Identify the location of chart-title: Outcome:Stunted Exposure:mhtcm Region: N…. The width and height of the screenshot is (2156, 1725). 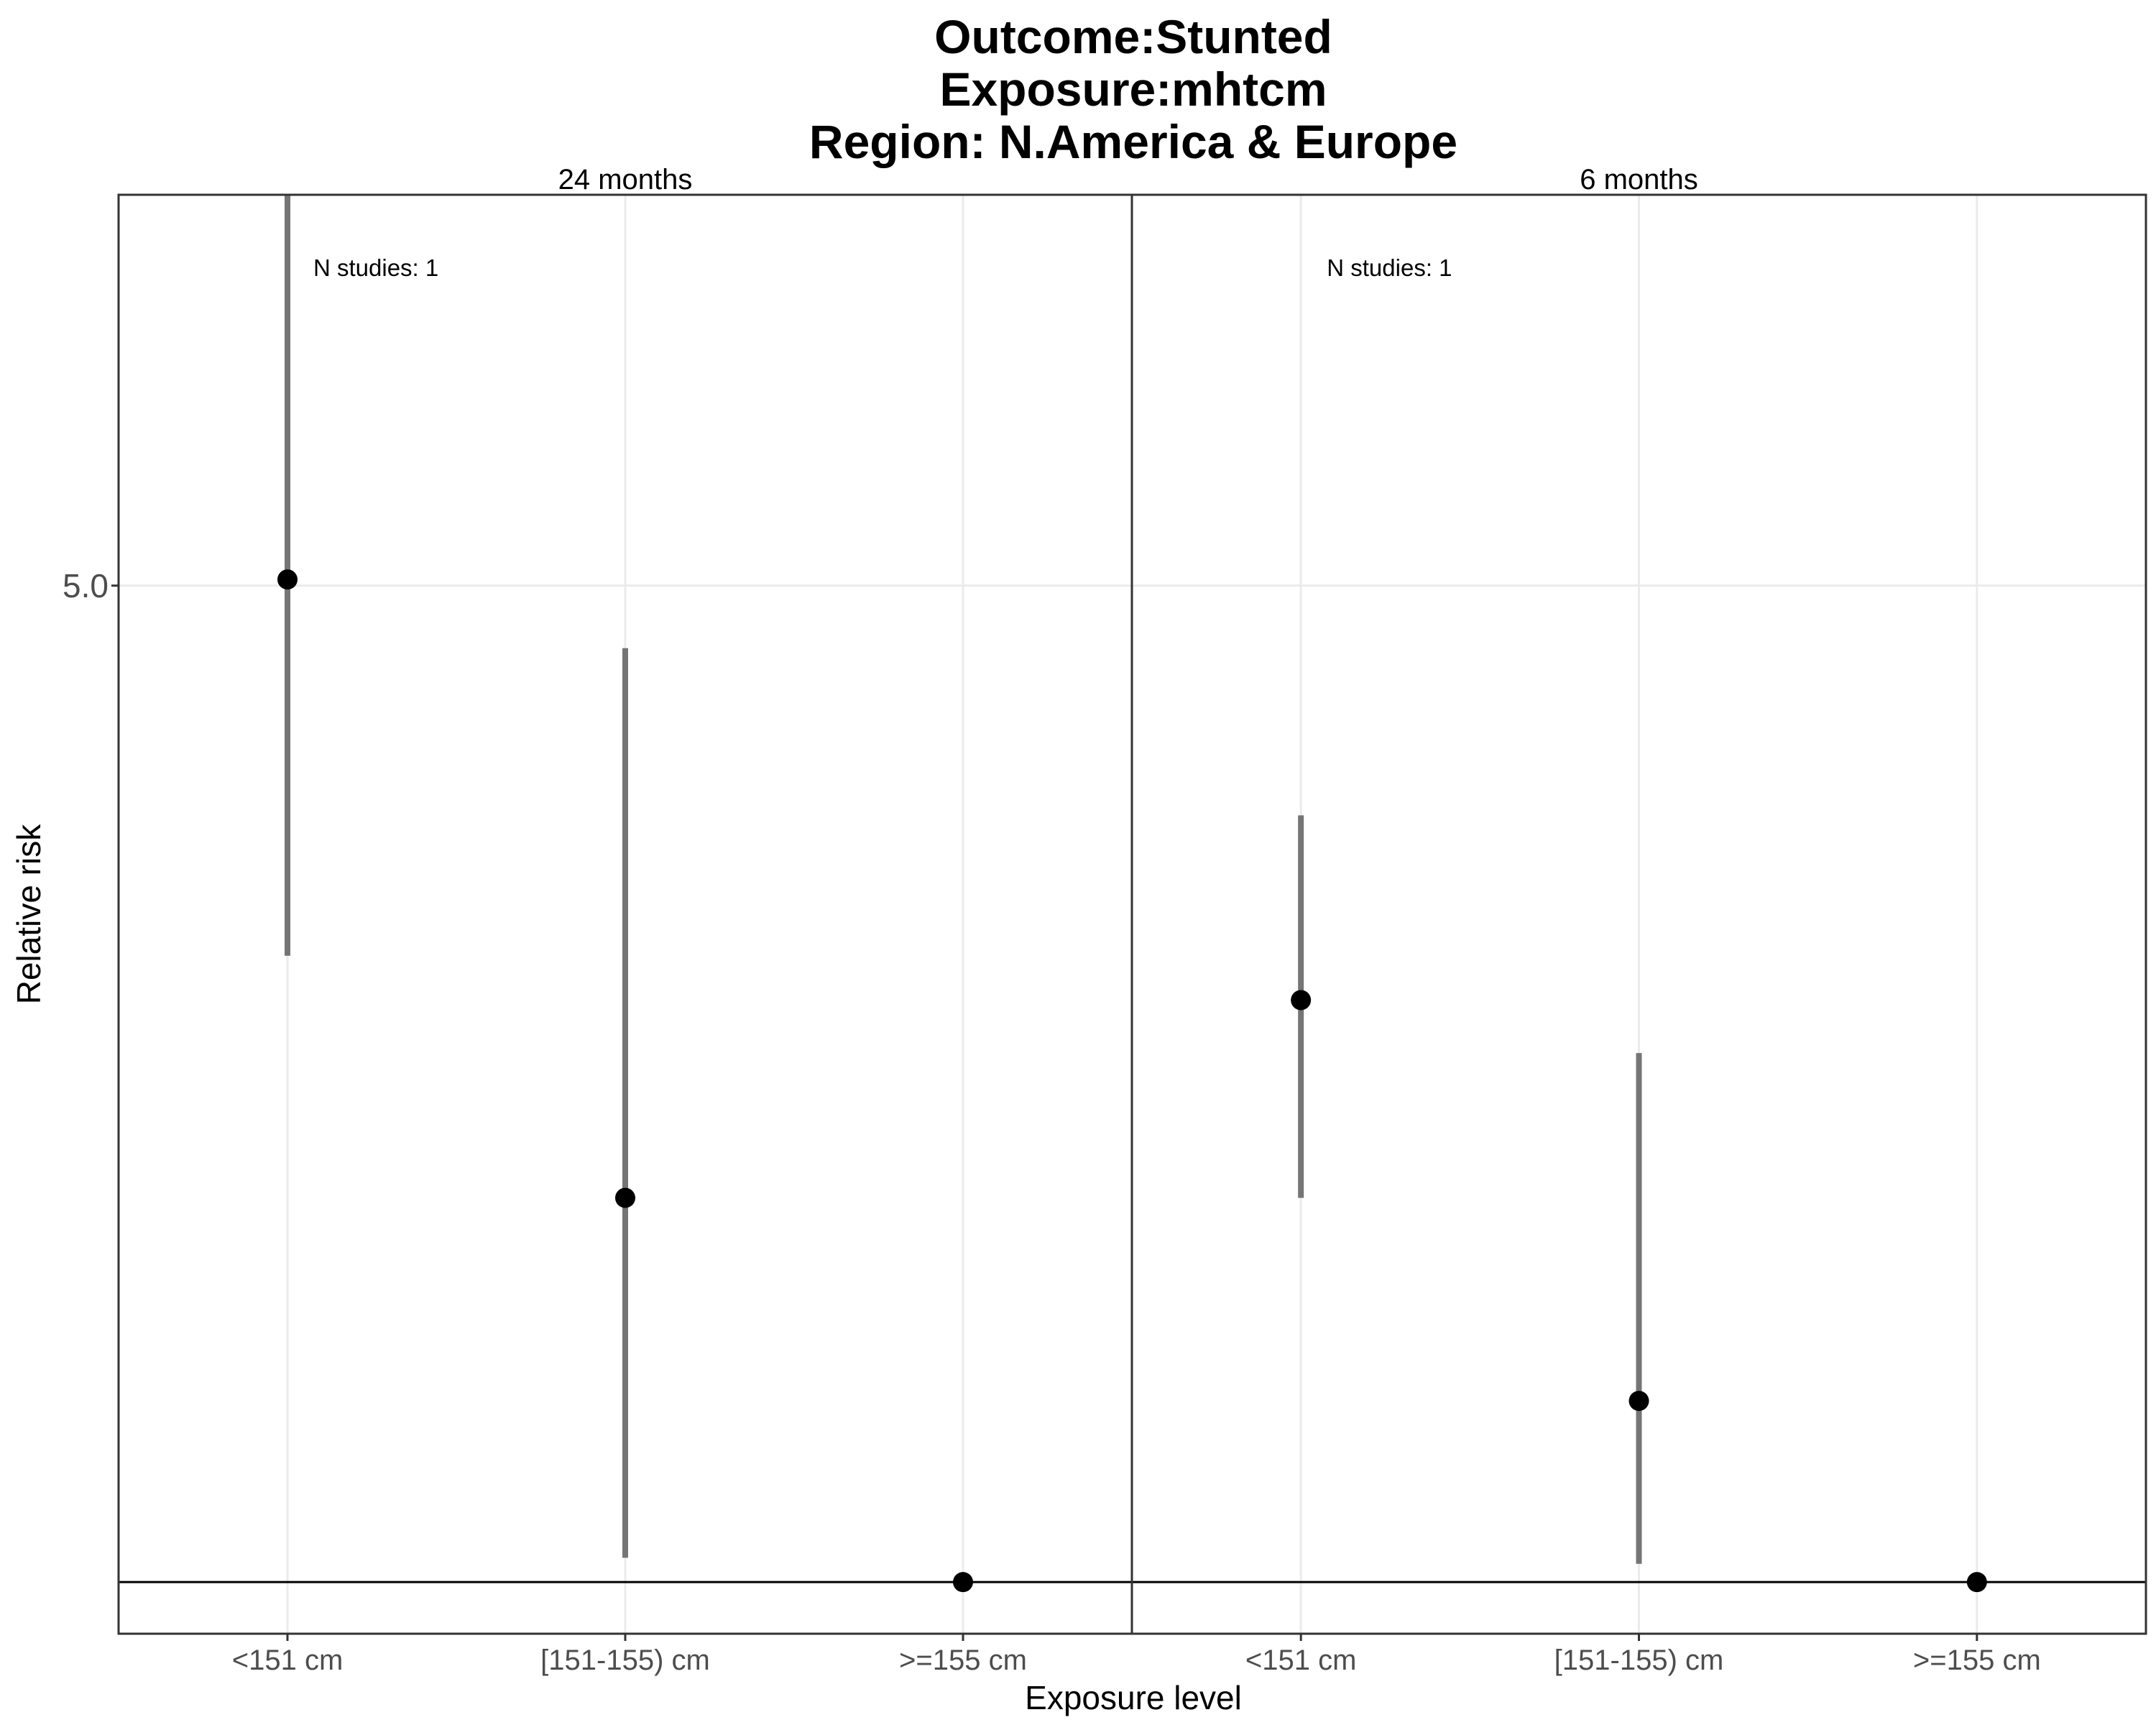
(1133, 89).